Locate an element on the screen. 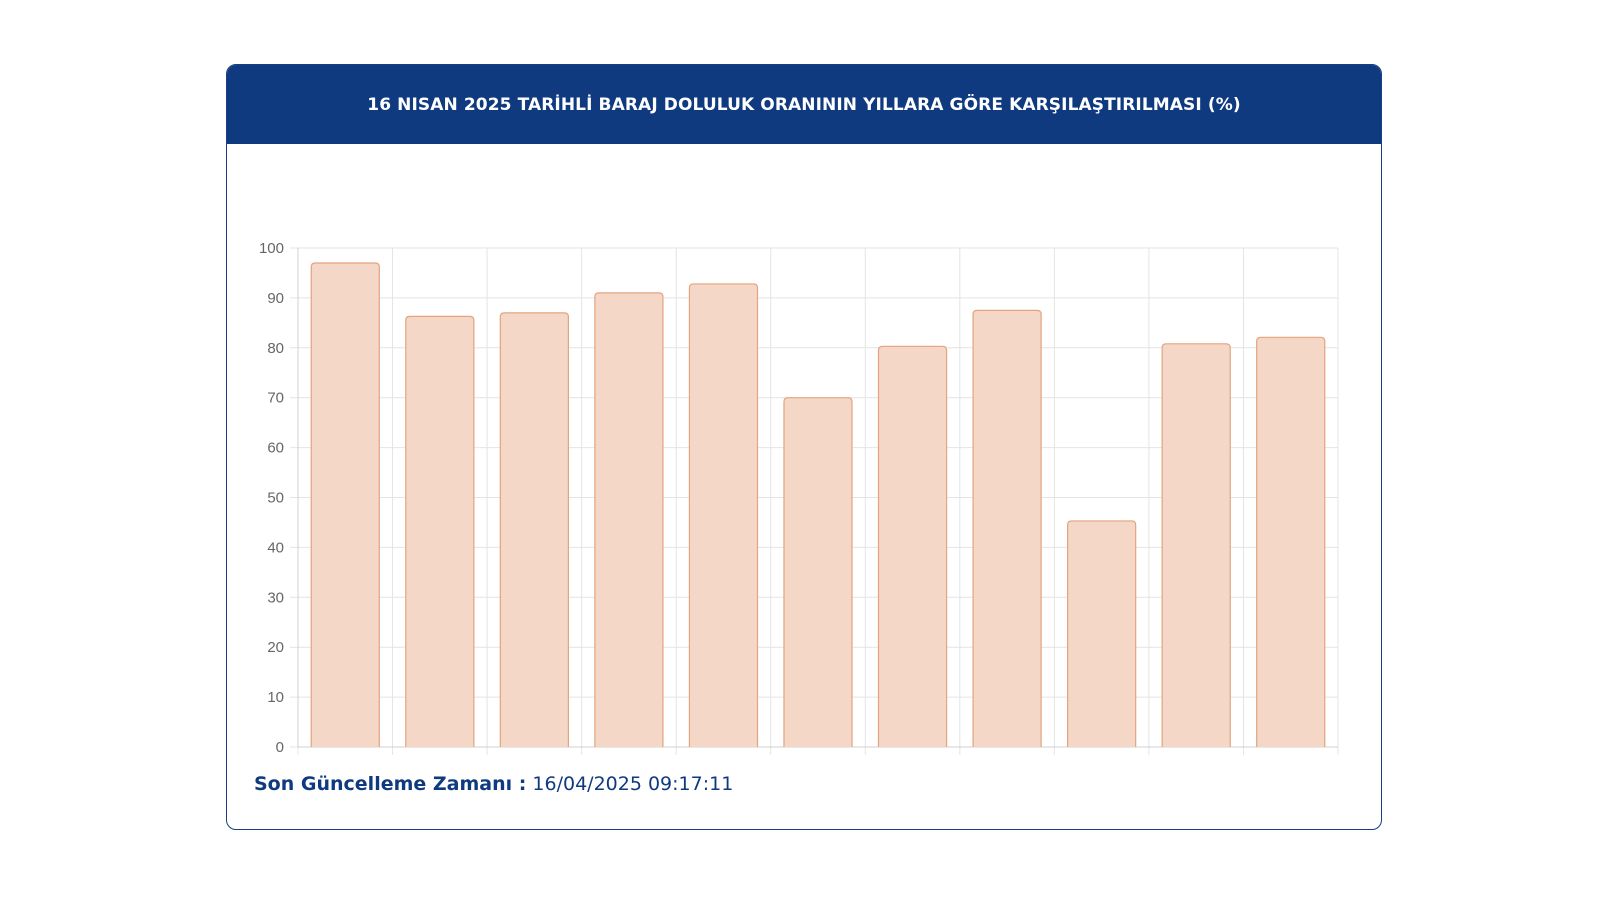  y-tick-label: 20 is located at coordinates (275, 647).